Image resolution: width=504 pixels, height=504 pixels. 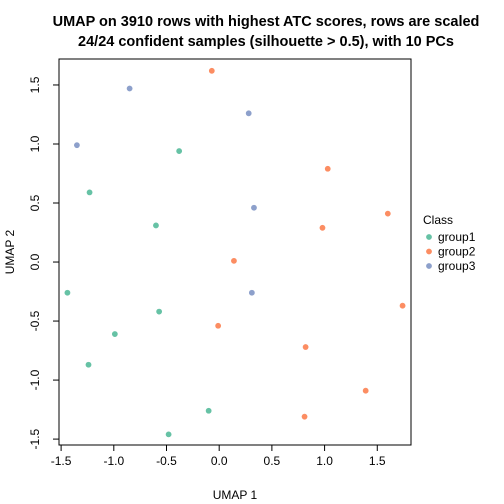 What do you see at coordinates (429, 251) in the screenshot?
I see `legend-marker-group2` at bounding box center [429, 251].